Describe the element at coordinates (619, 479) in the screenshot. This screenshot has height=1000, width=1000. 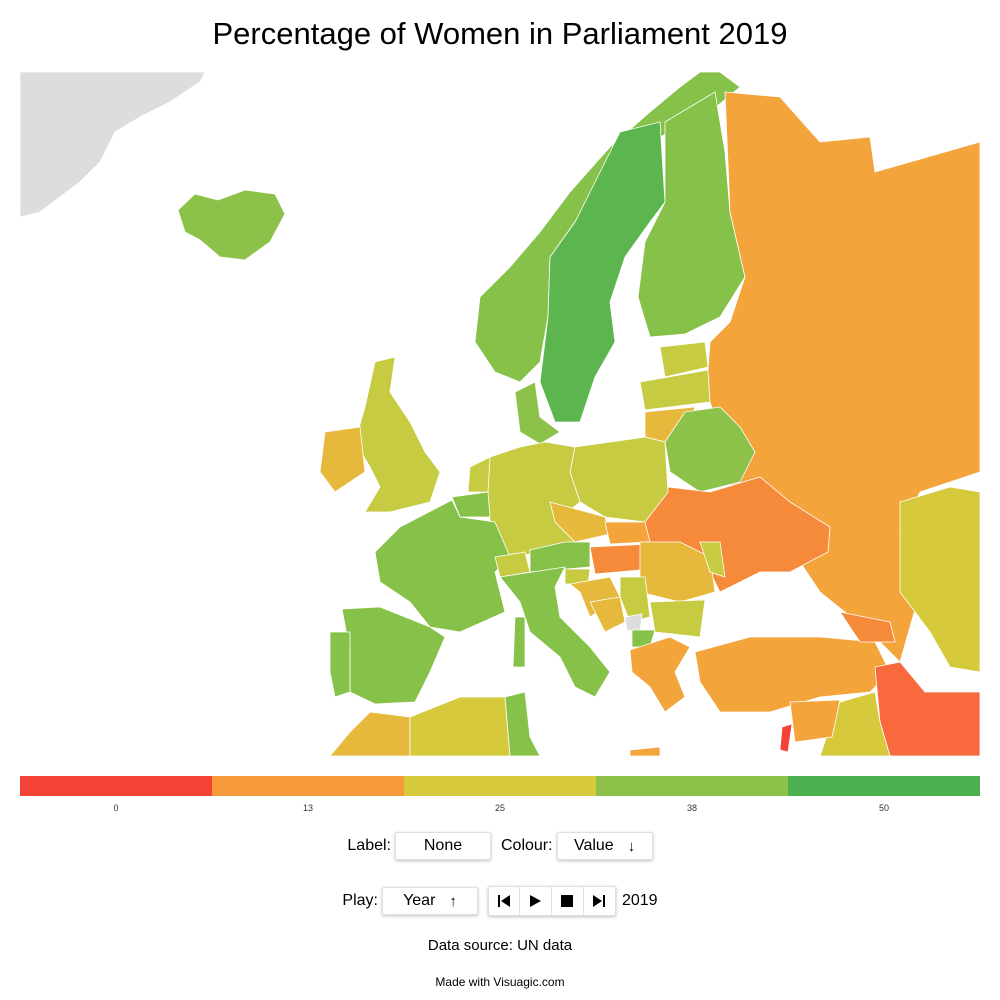
I see `region-poland` at that location.